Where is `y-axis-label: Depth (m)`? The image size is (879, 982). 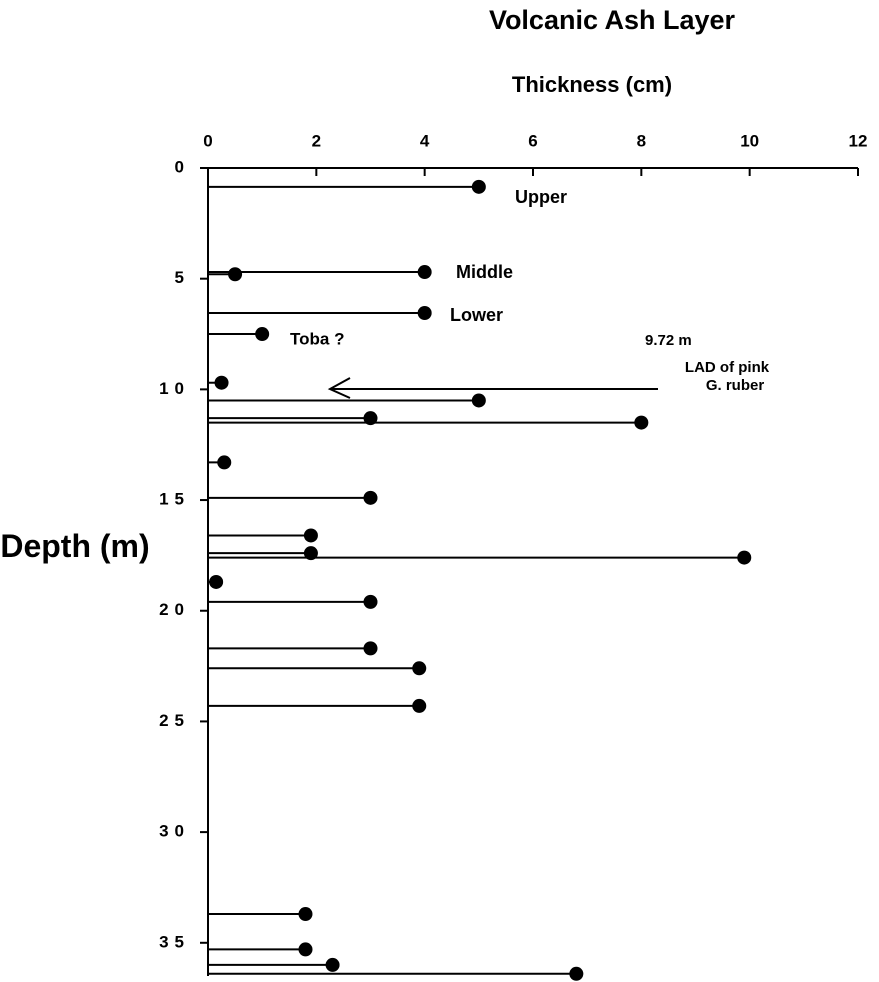 y-axis-label: Depth (m) is located at coordinates (75, 546).